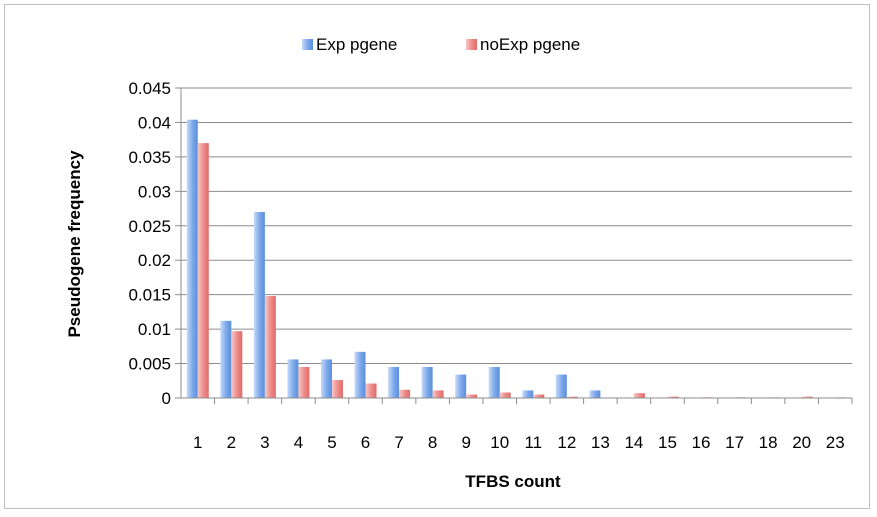 The height and width of the screenshot is (517, 877). What do you see at coordinates (734, 442) in the screenshot?
I see `x-tick-label: 17` at bounding box center [734, 442].